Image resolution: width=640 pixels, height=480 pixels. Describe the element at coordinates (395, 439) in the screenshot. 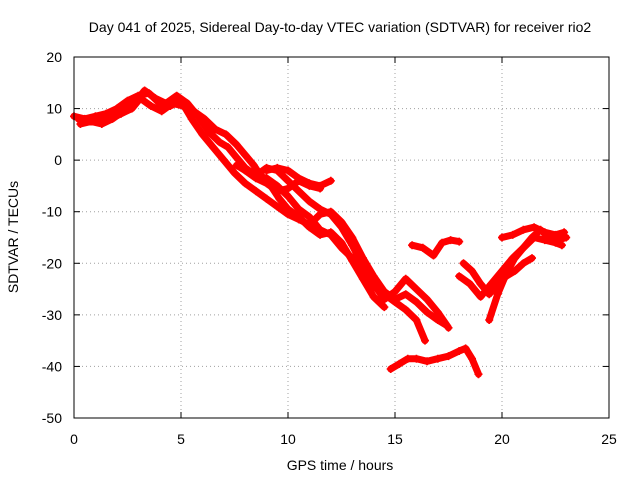

I see `x-tick-label: 15` at that location.